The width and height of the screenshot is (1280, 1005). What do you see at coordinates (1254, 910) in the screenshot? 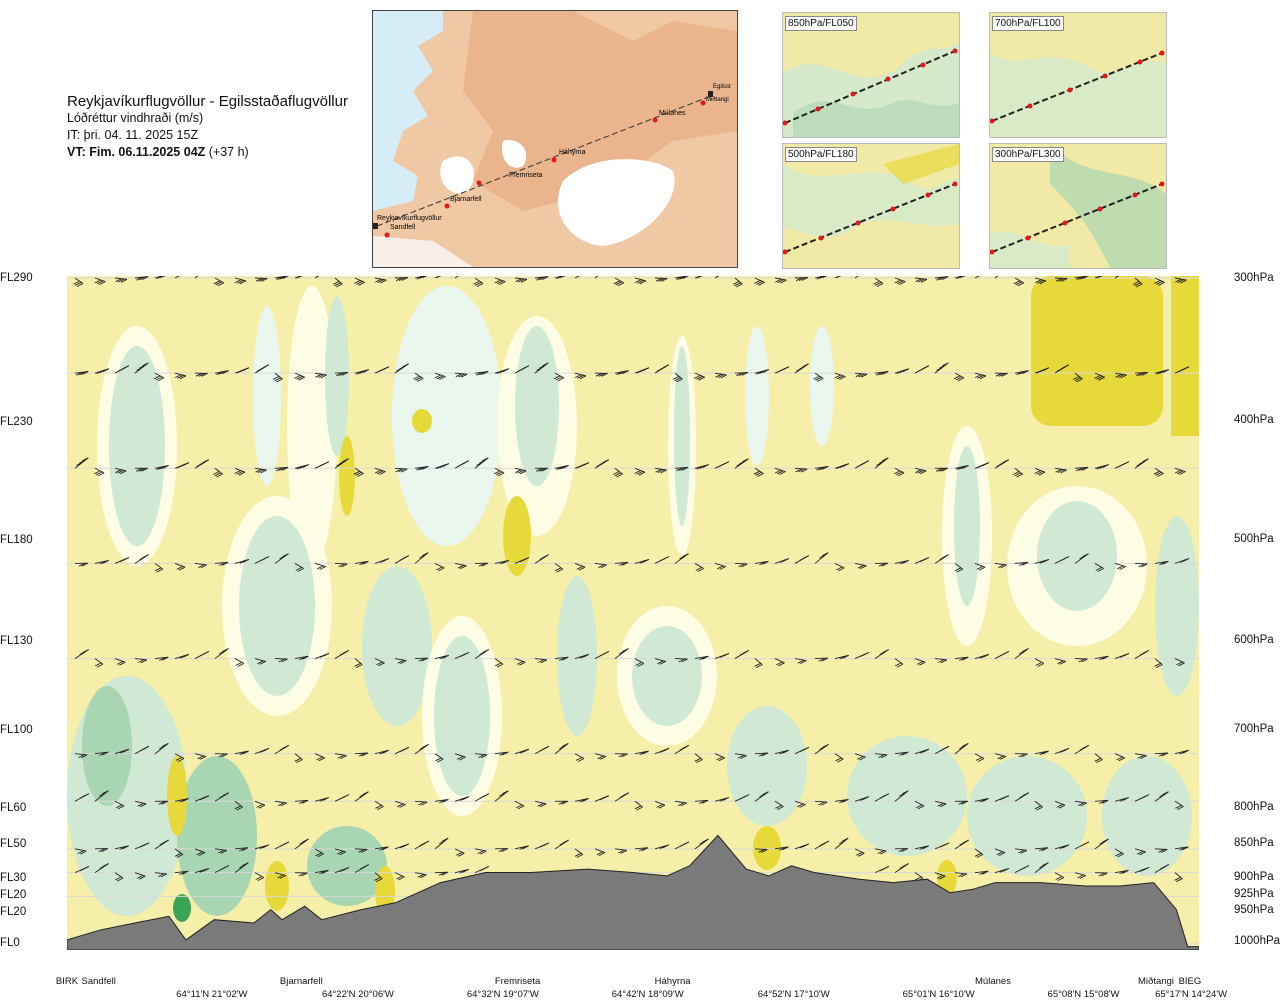
I see `pressure-label: 950hPa` at bounding box center [1254, 910].